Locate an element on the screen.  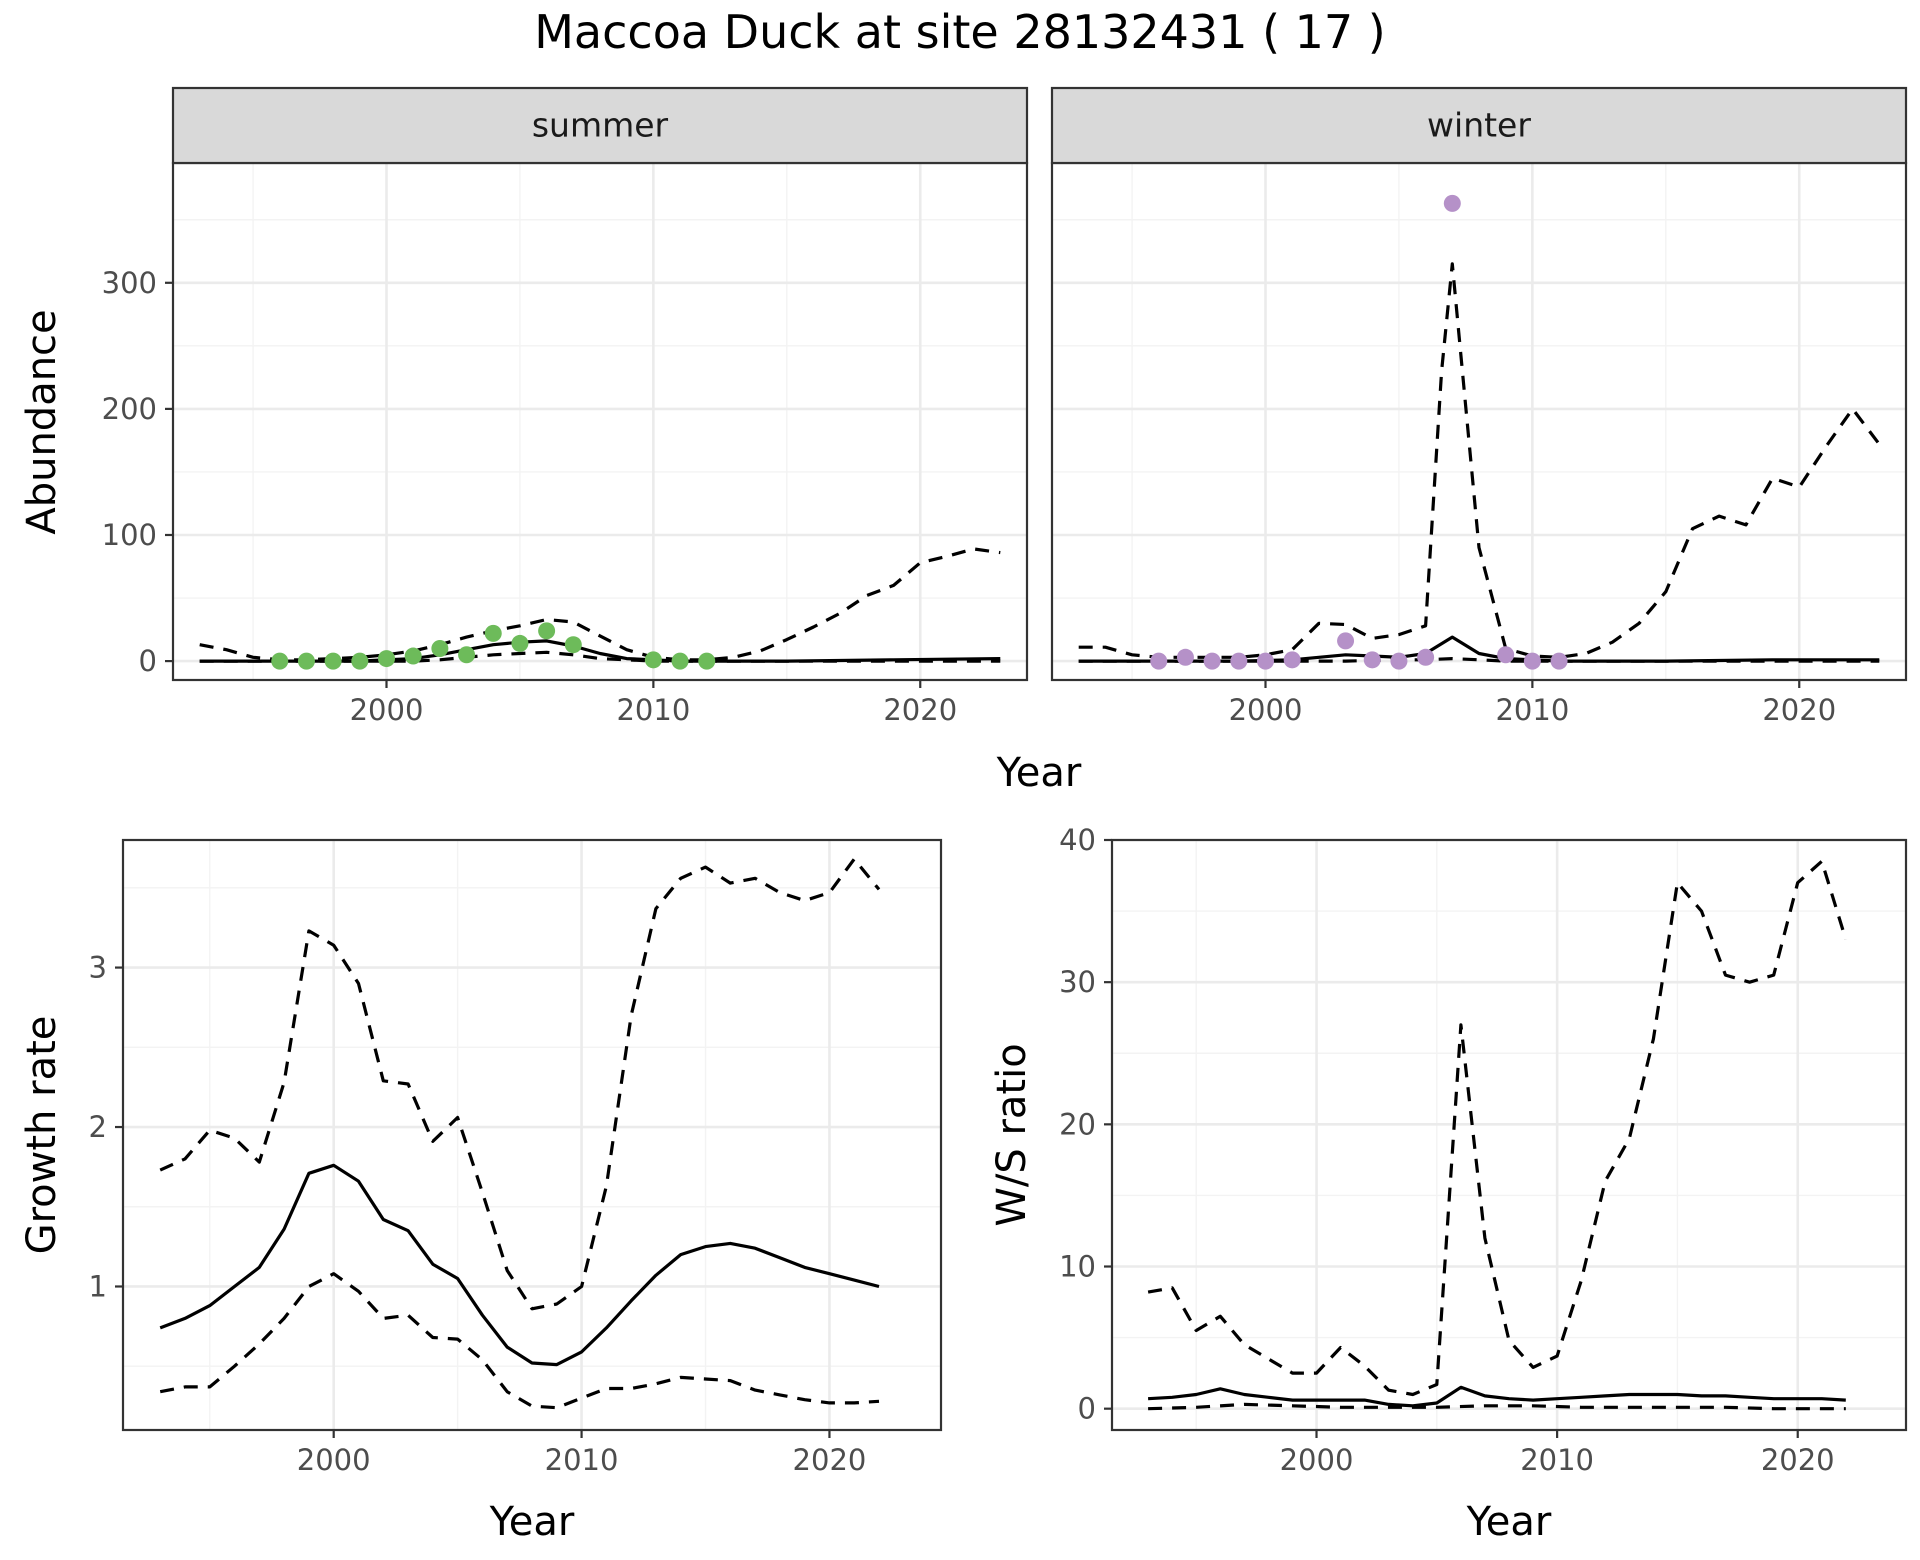
y-tick-label: 20 is located at coordinates (1077, 1124).